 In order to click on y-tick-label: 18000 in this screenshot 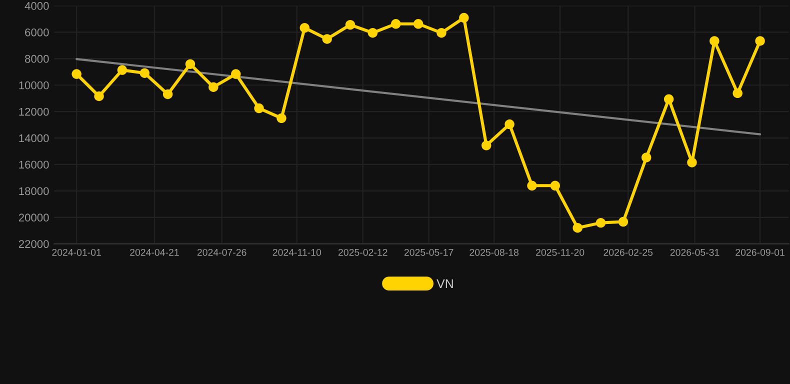, I will do `click(34, 191)`.